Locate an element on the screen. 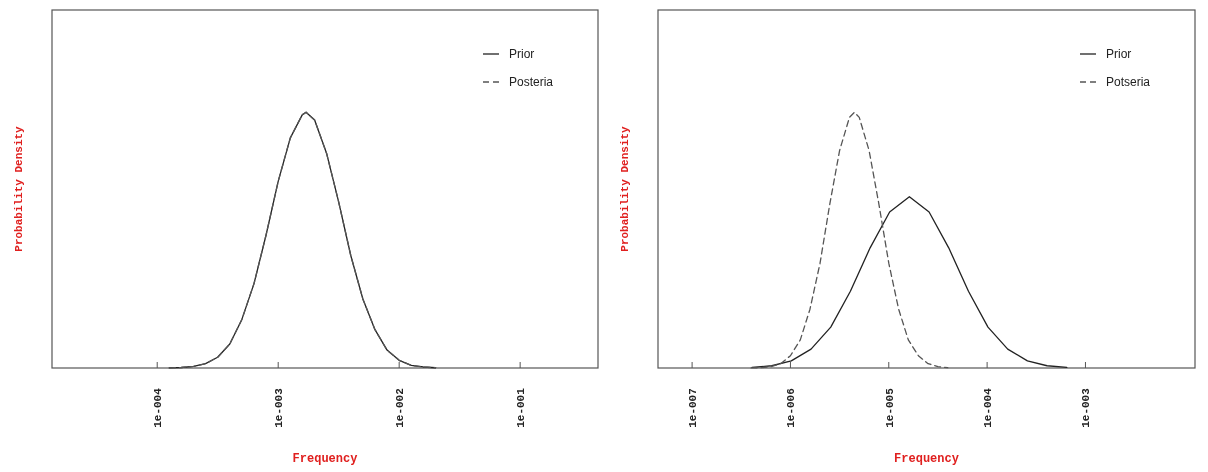 The image size is (1208, 472). x-tick-label: 1e-005 is located at coordinates (889, 407).